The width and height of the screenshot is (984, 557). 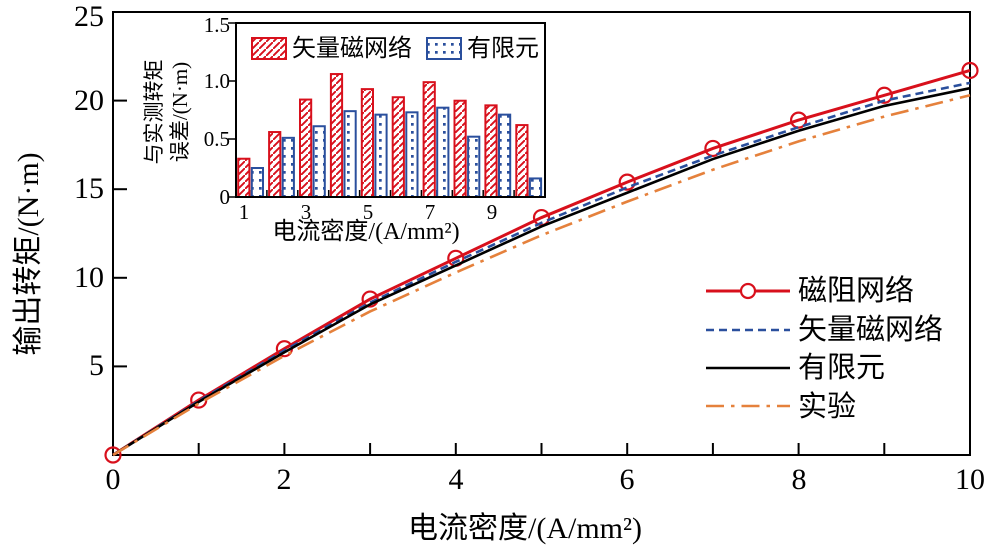 What do you see at coordinates (856, 291) in the screenshot?
I see `legend-label-reluctance-network: 磁阻网络` at bounding box center [856, 291].